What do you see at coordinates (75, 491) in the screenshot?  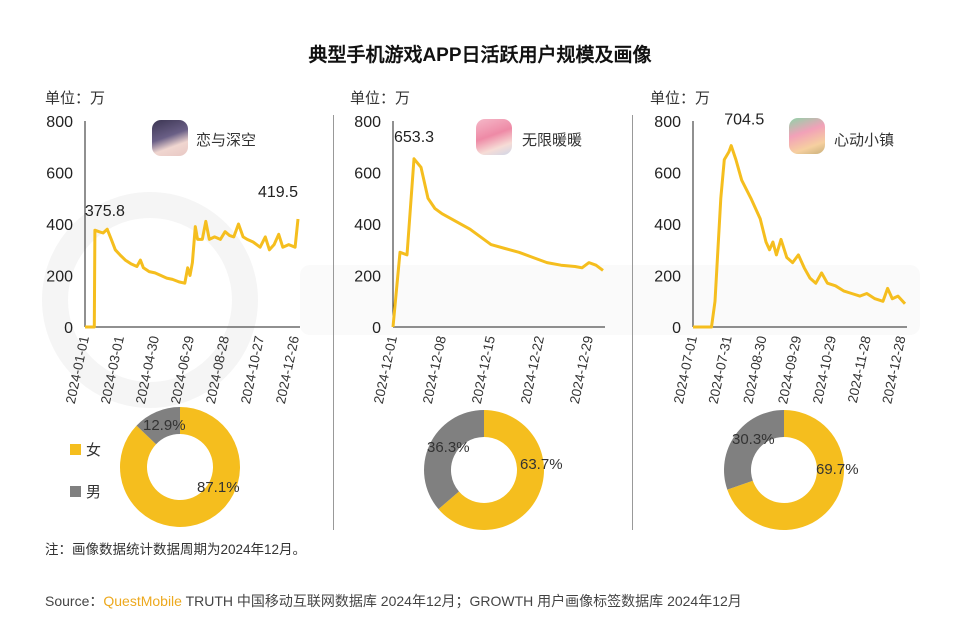 I see `legend-swatch-male` at bounding box center [75, 491].